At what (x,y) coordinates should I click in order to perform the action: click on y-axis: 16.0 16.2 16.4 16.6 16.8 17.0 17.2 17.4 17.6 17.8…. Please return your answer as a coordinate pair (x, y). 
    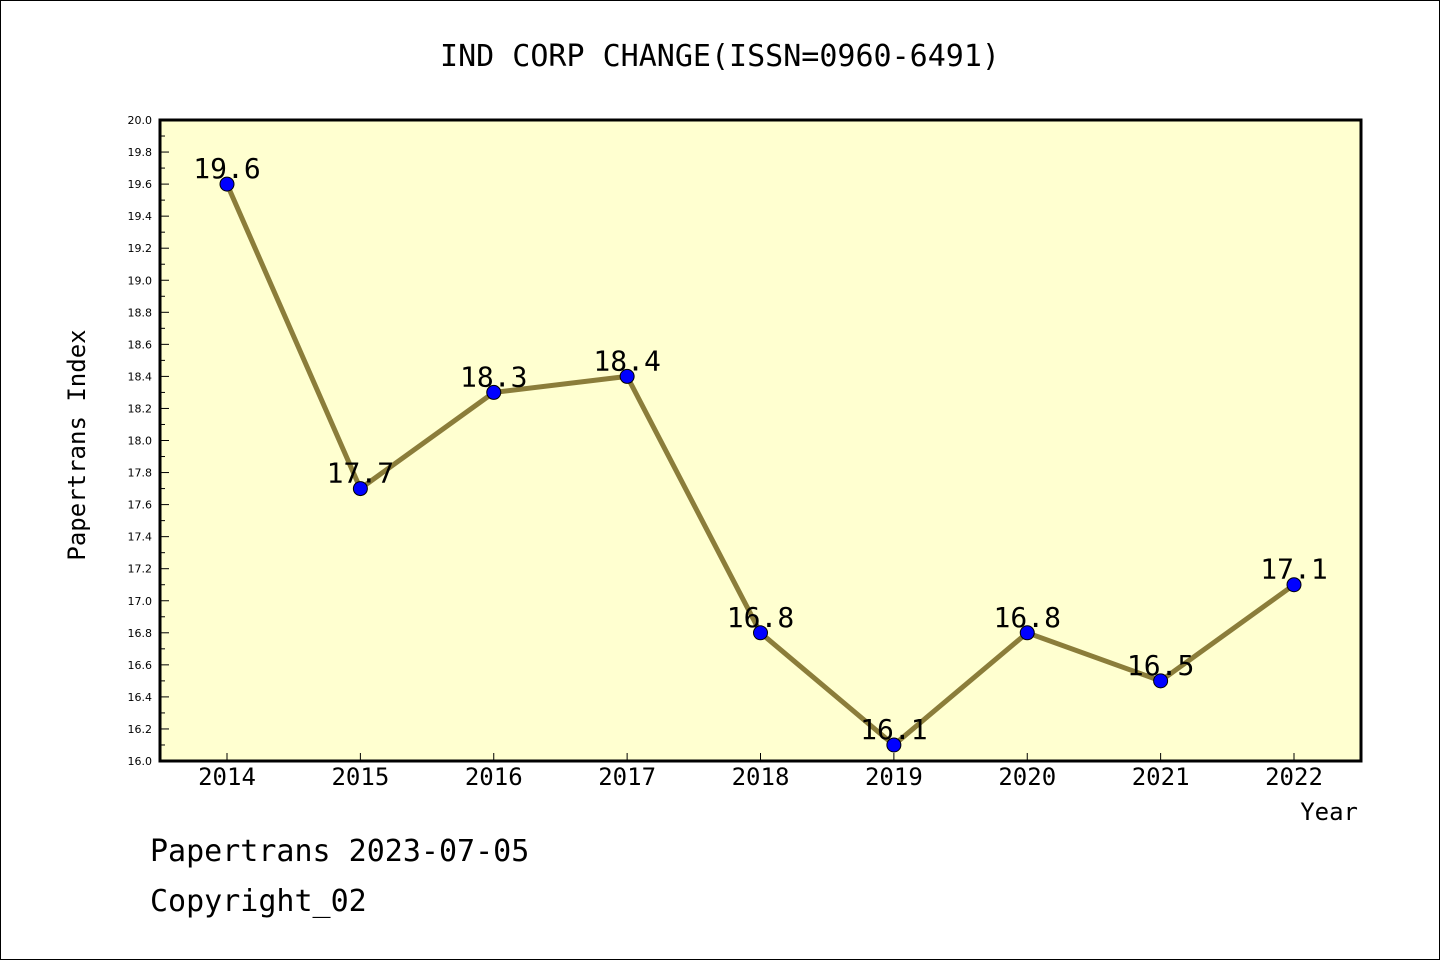
    Looking at the image, I should click on (148, 441).